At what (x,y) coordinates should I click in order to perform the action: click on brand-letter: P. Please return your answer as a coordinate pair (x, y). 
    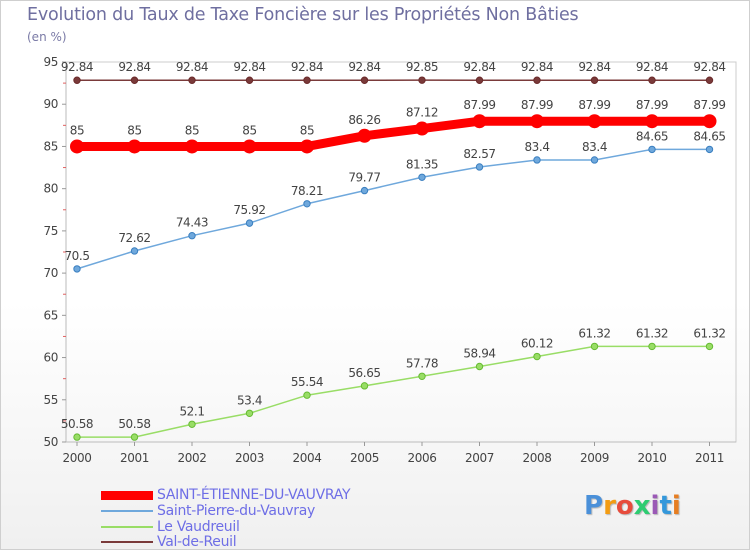
    Looking at the image, I should click on (593, 506).